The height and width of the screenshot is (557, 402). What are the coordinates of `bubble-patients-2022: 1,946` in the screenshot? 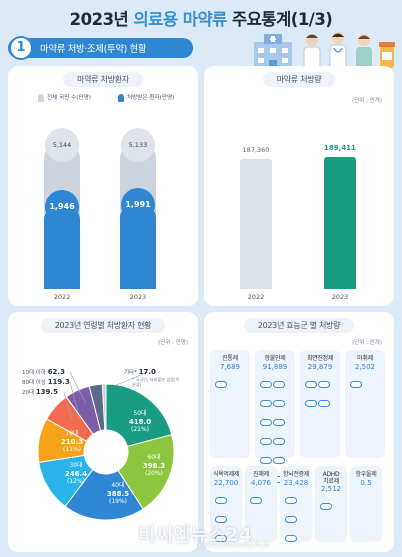 It's located at (62, 207).